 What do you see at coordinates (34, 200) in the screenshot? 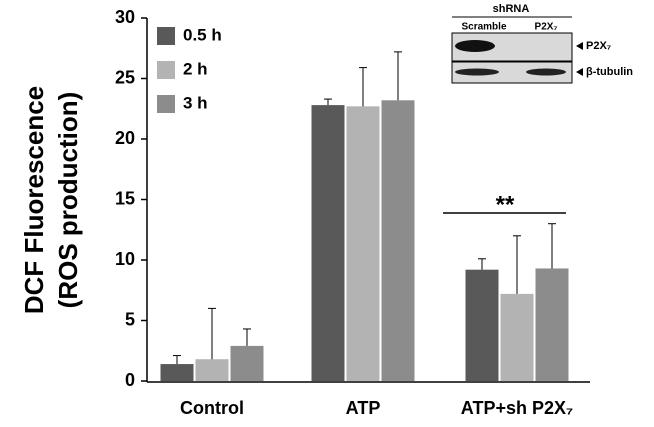
I see `y-axis-label: DCF Fluorescence` at bounding box center [34, 200].